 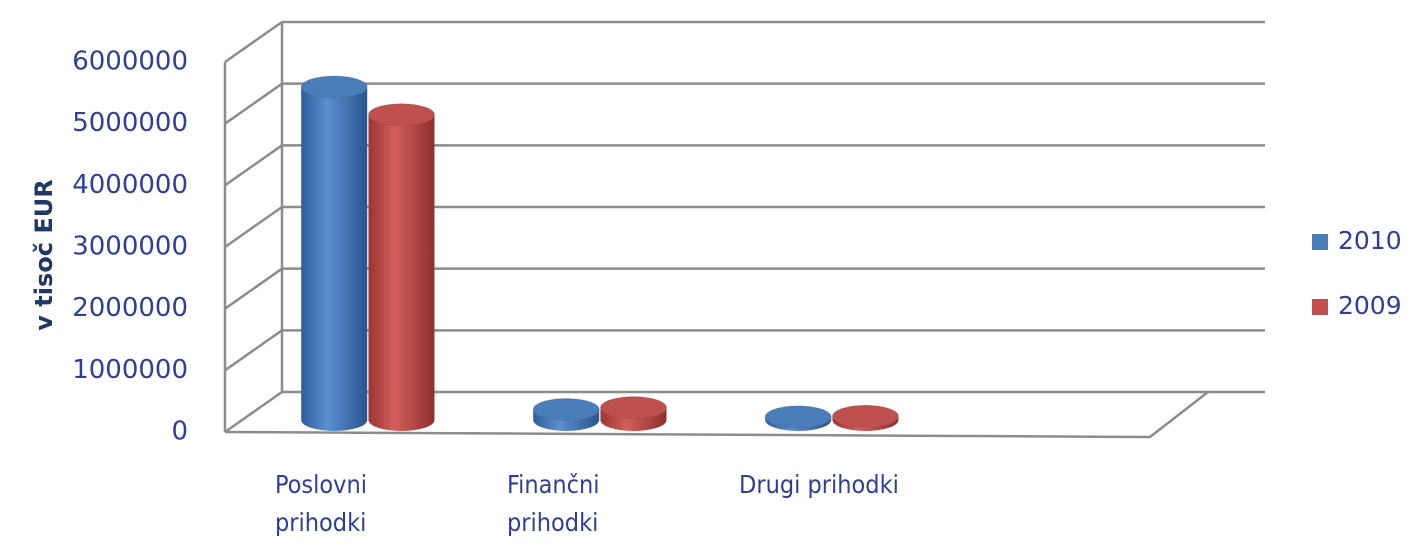 I want to click on x-tick-label: Finančni prihodki, so click(x=553, y=503).